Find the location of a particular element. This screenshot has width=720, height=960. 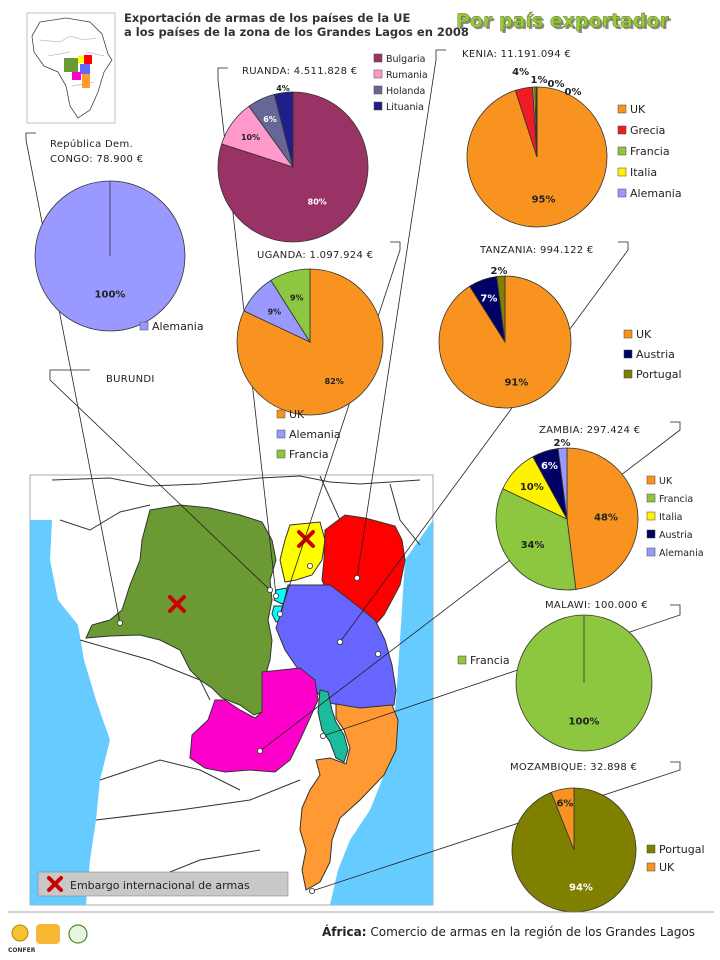

chart-title: ZAMBIA: 297.424 € is located at coordinates (589, 430).